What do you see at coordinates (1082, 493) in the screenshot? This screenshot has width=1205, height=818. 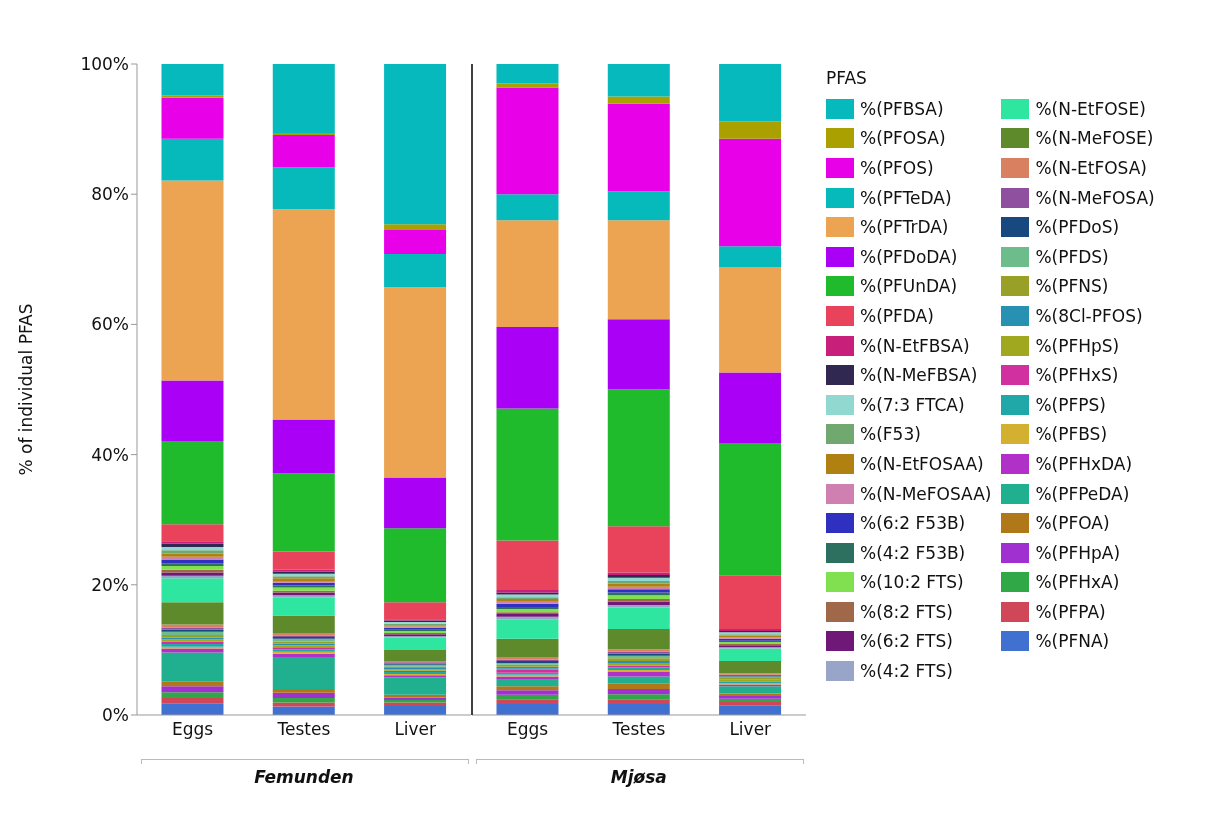 I see `legend-label: %(PFPeDA)` at bounding box center [1082, 493].